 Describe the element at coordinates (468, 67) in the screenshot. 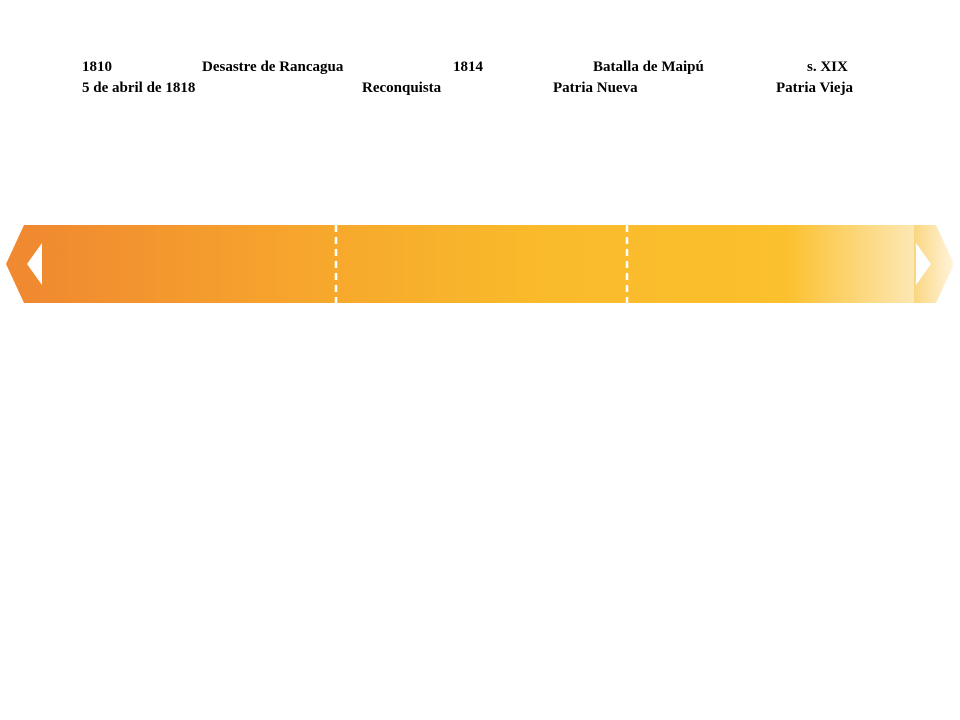

I see `timeline-label-1814: 1814` at that location.